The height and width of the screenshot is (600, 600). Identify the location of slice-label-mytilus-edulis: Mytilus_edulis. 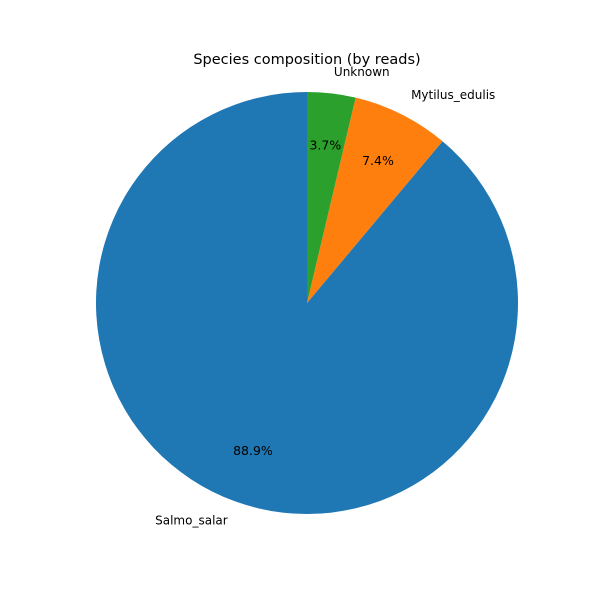
(453, 95).